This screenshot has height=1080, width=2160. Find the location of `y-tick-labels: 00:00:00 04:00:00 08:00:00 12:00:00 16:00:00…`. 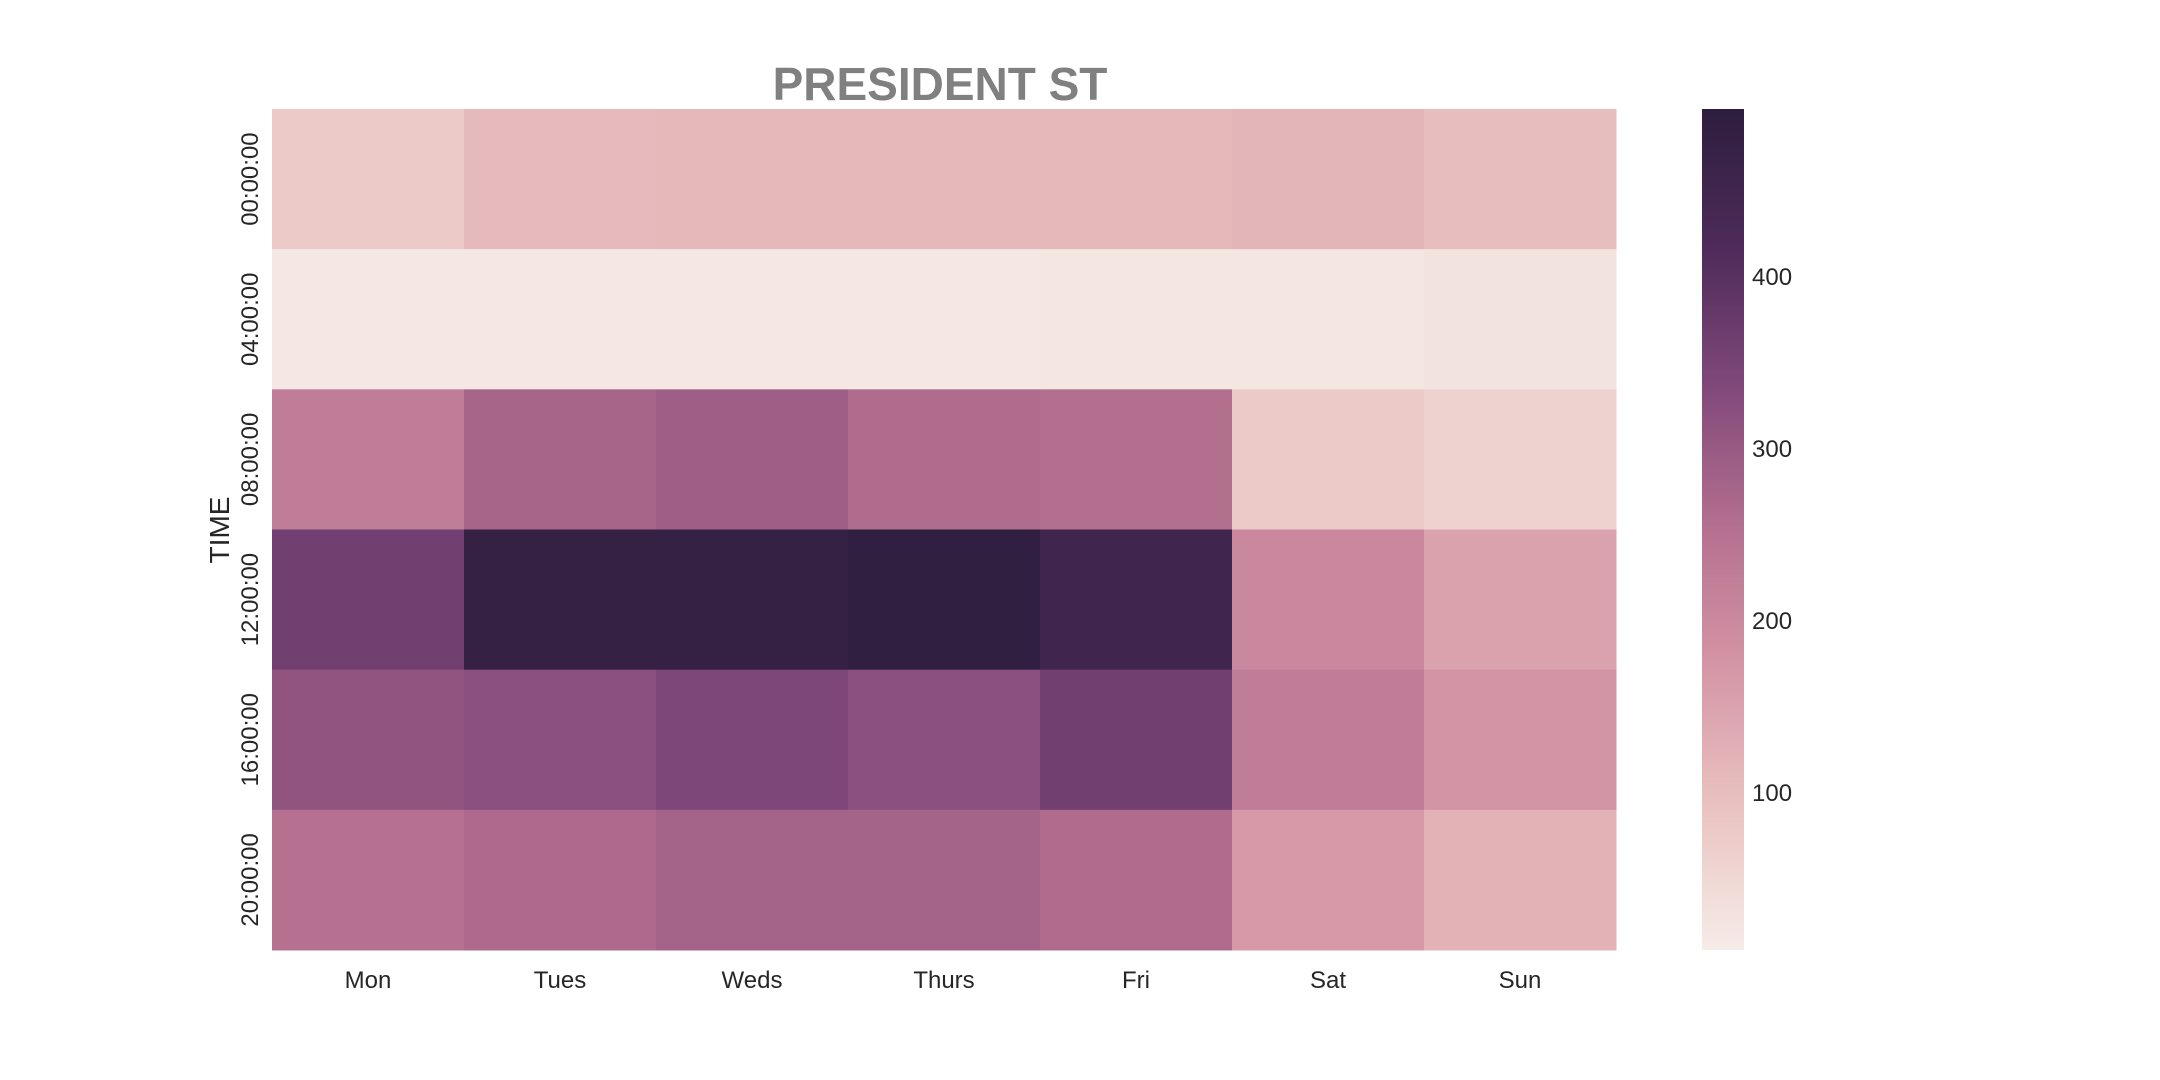

y-tick-labels: 00:00:00 04:00:00 08:00:00 12:00:00 16:00:00… is located at coordinates (250, 529).